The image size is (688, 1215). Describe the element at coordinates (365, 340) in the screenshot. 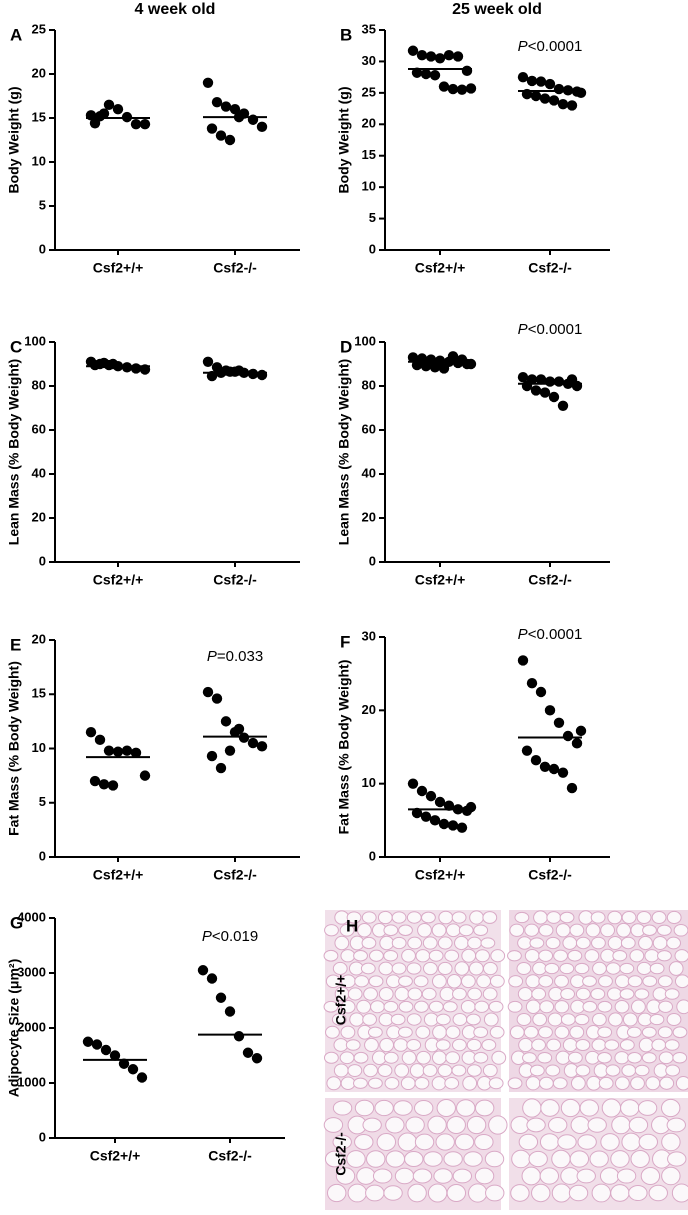

I see `y-tick-label: 100` at that location.